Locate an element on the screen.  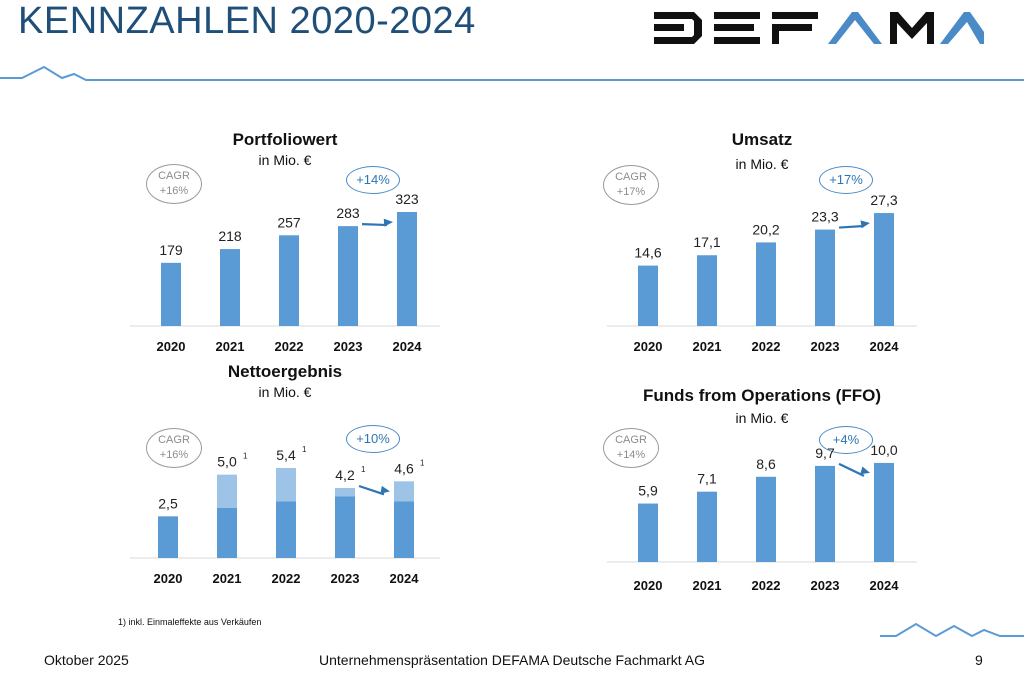
growth-badge: +4% is located at coordinates (846, 440).